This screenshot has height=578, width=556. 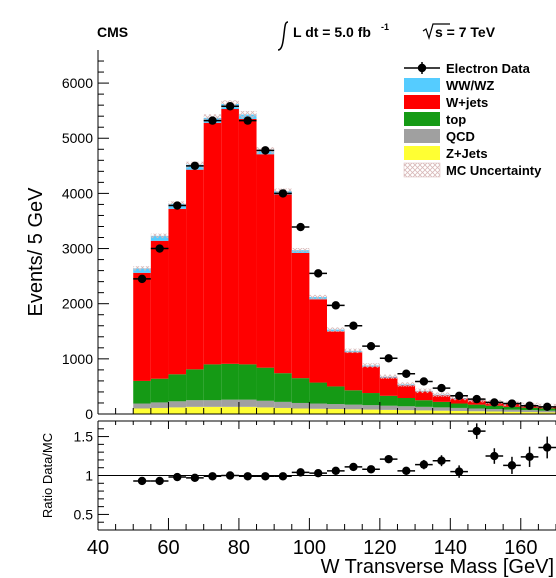 What do you see at coordinates (459, 471) in the screenshot?
I see `ratio-point-142.5` at bounding box center [459, 471].